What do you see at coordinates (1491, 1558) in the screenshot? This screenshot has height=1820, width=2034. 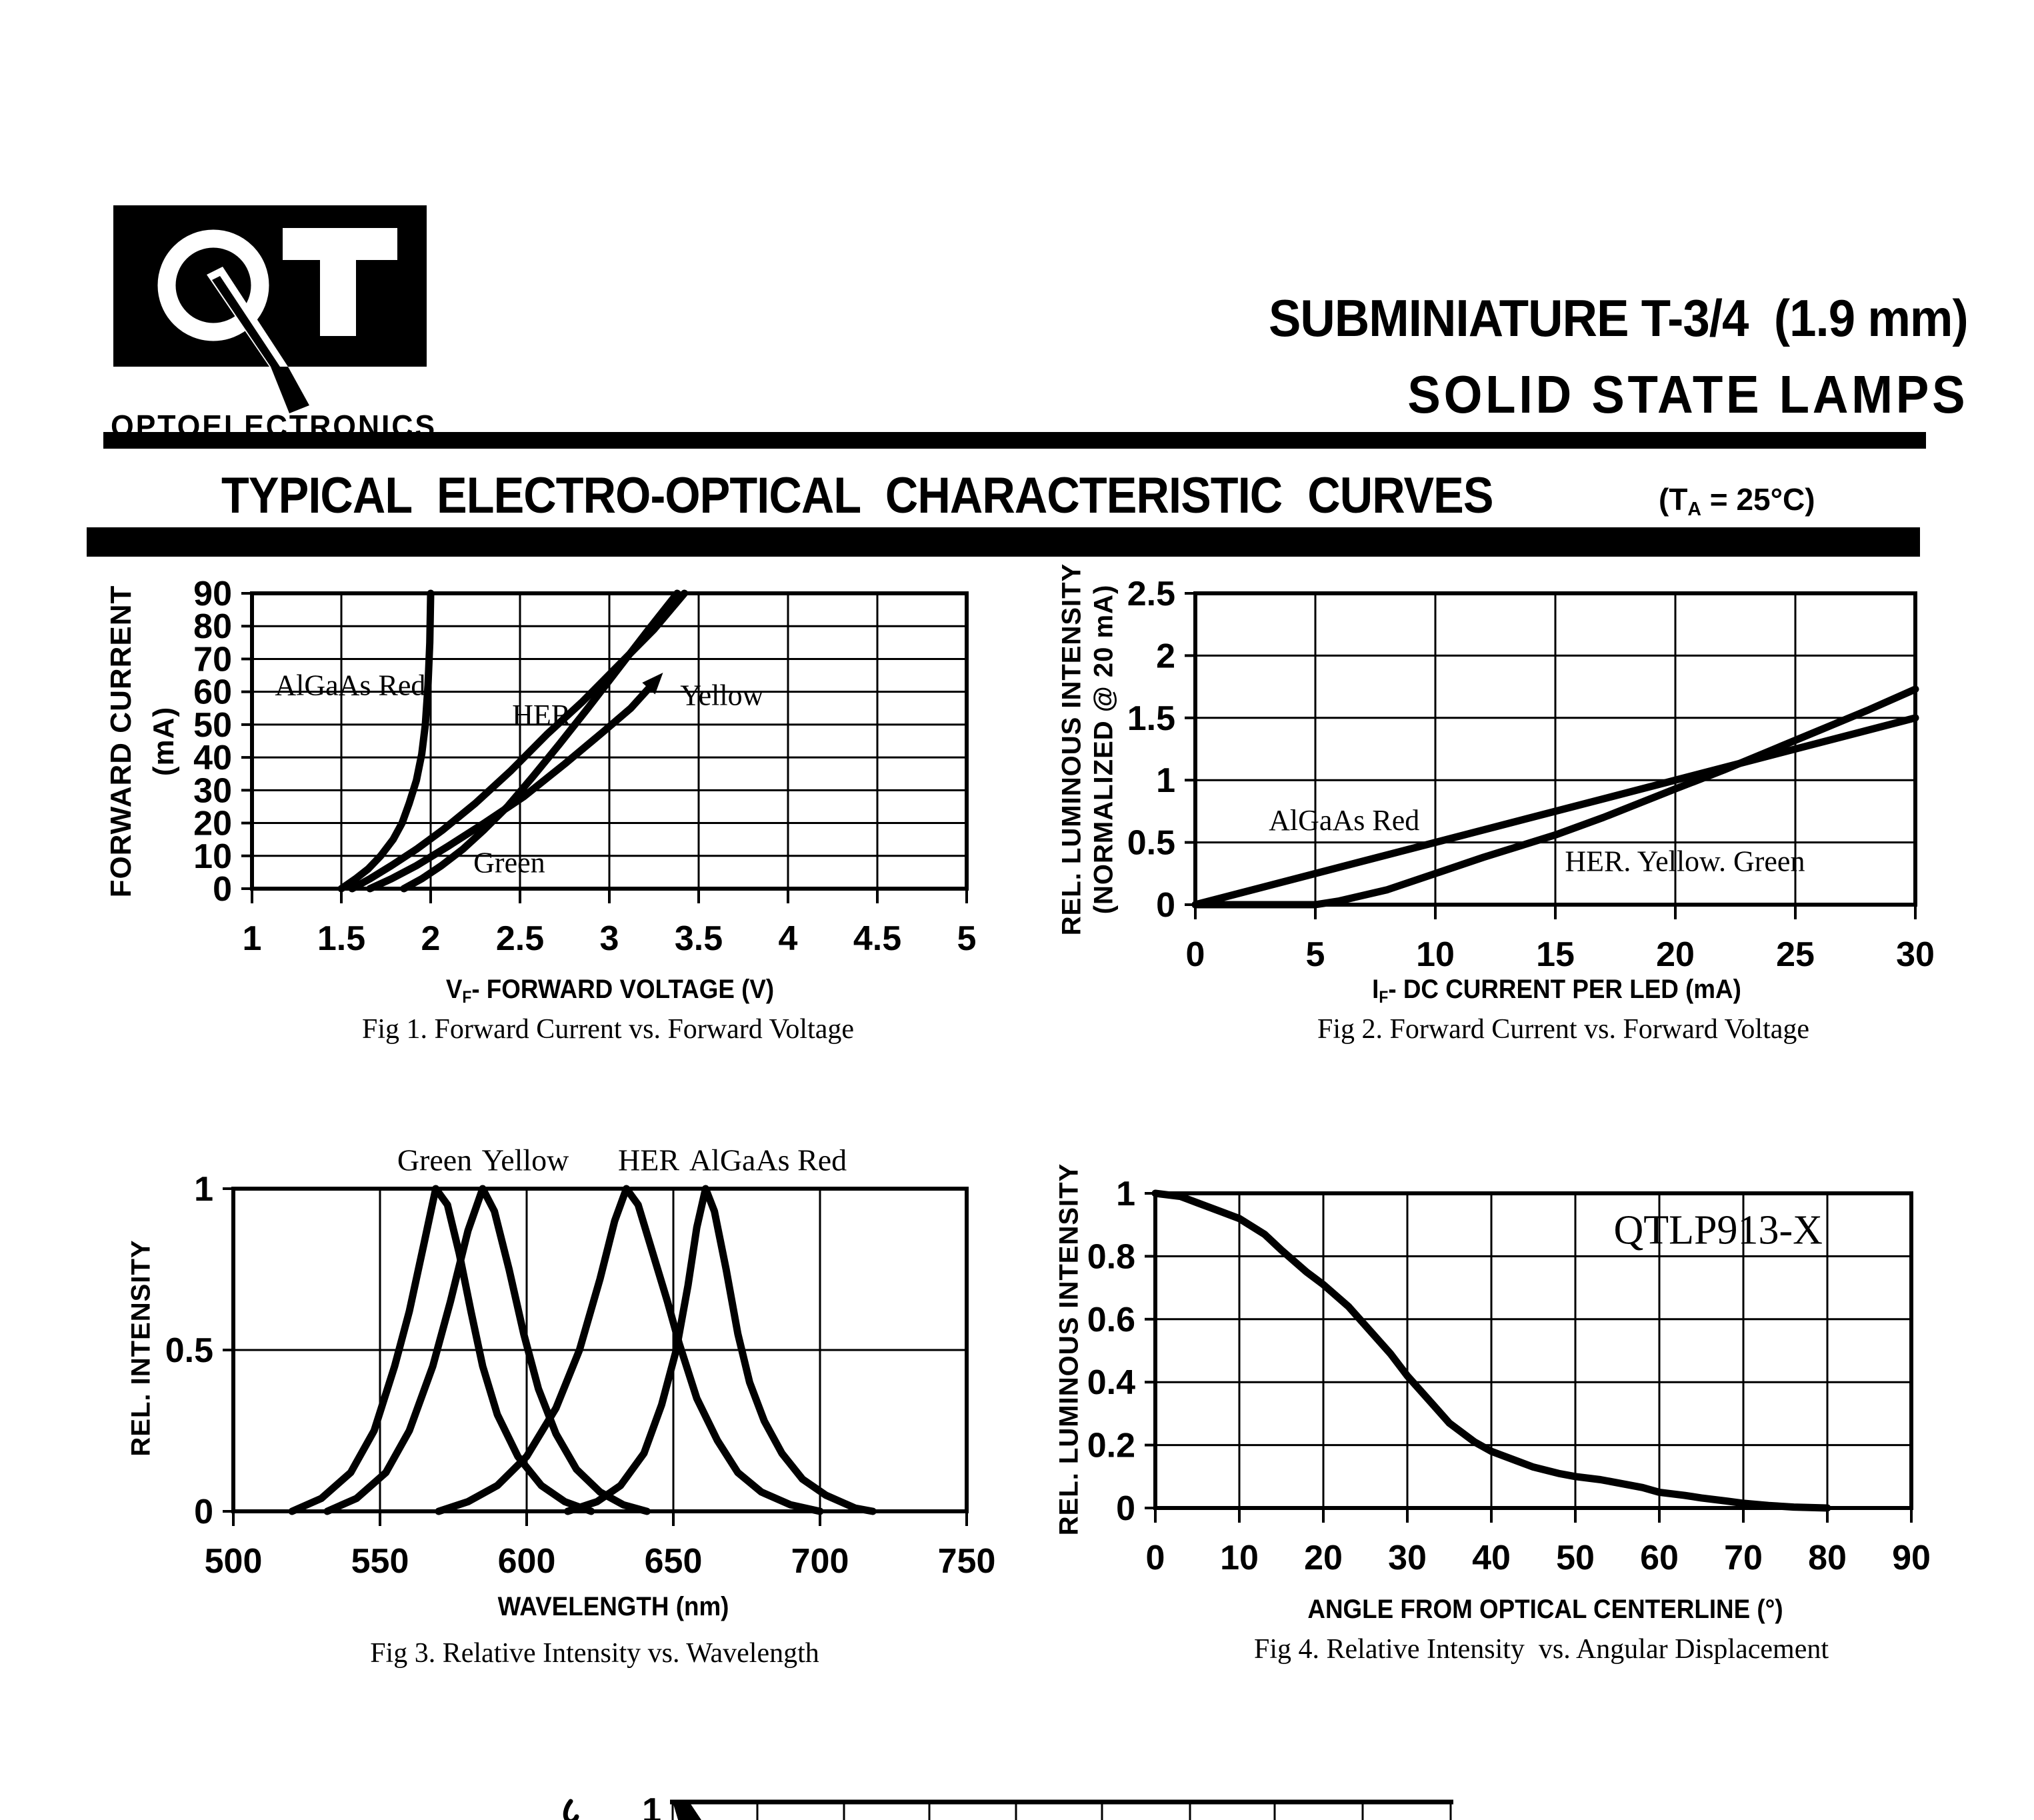 I see `fig4-x-tick-label: 40` at bounding box center [1491, 1558].